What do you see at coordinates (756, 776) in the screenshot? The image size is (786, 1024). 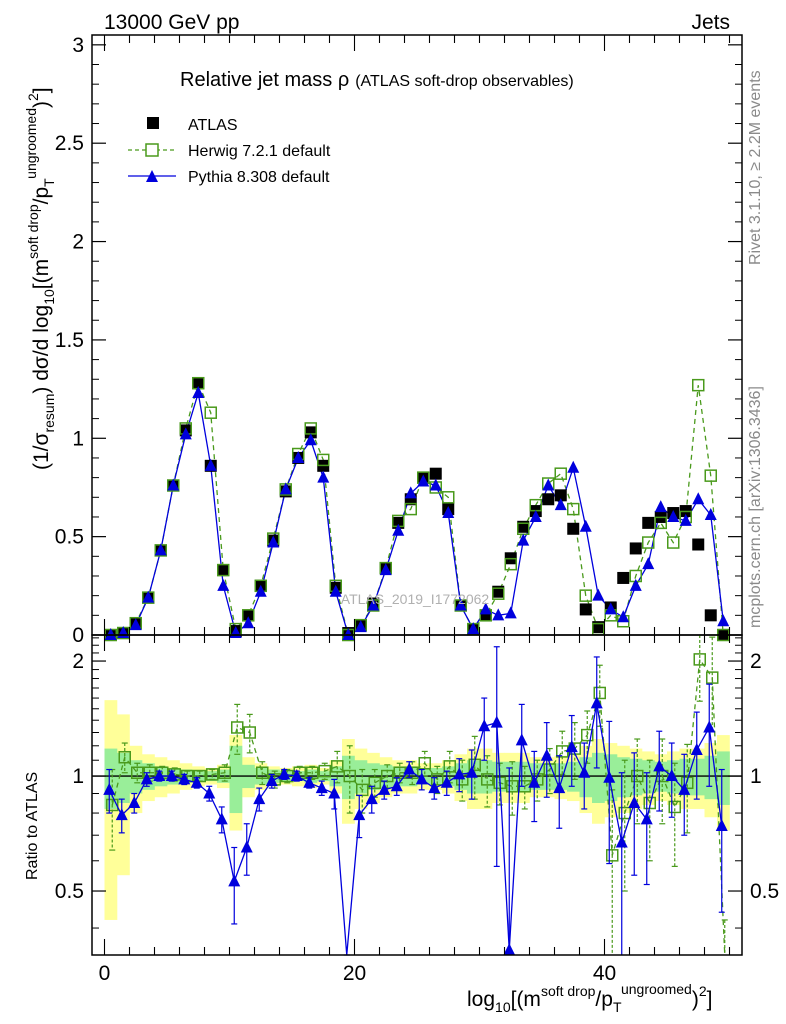 I see `ratio-y-tick-label-right: 1` at bounding box center [756, 776].